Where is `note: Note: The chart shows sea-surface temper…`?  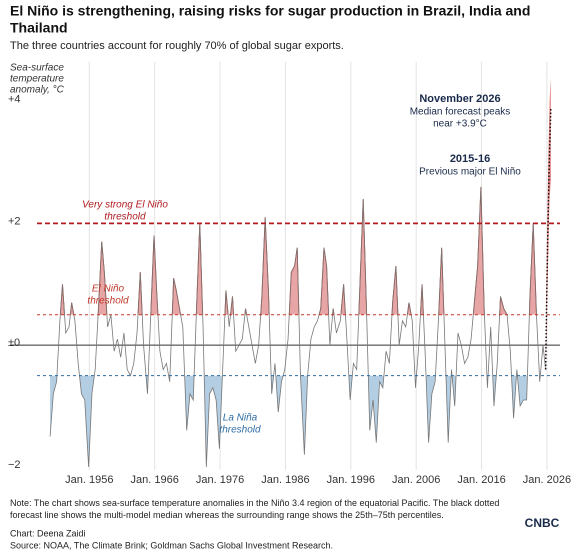 note: Note: The chart shows sea-surface temper… is located at coordinates (255, 509).